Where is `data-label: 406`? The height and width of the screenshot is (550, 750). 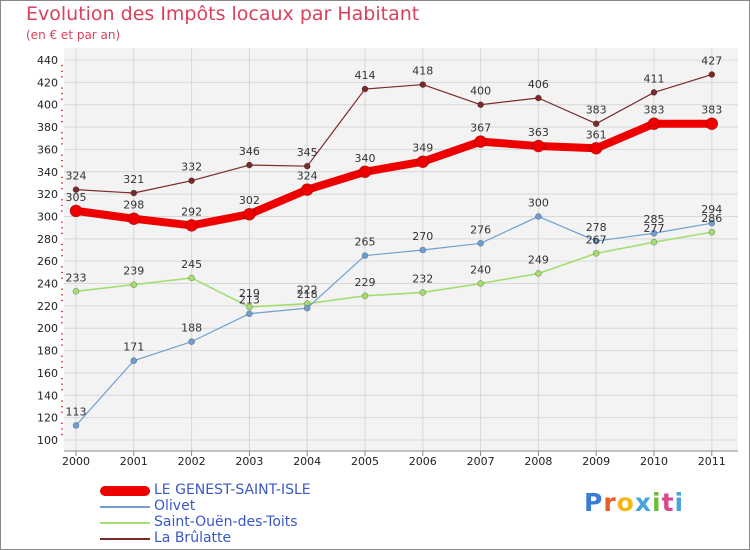 data-label: 406 is located at coordinates (538, 84).